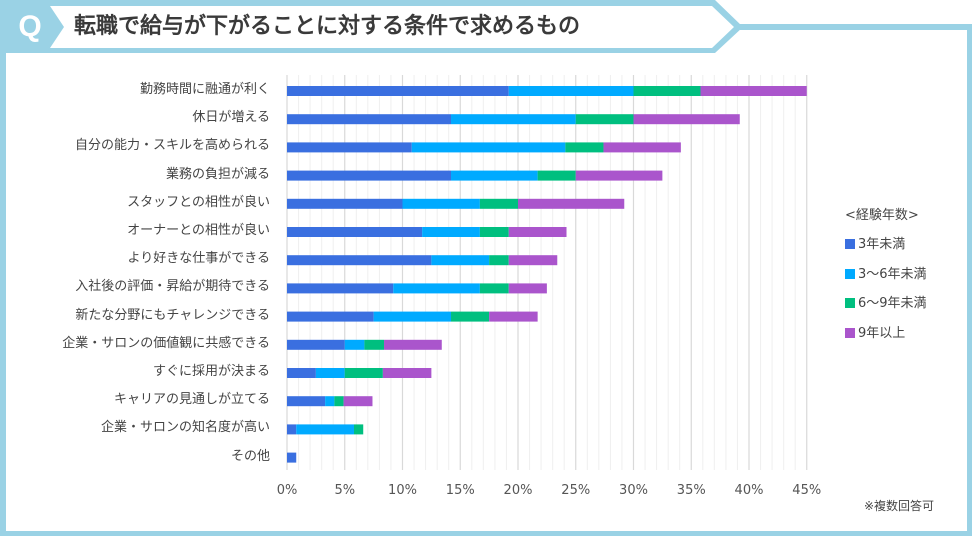 Image resolution: width=972 pixels, height=536 pixels. Describe the element at coordinates (198, 259) in the screenshot. I see `category-label: より好きな仕事ができる` at that location.